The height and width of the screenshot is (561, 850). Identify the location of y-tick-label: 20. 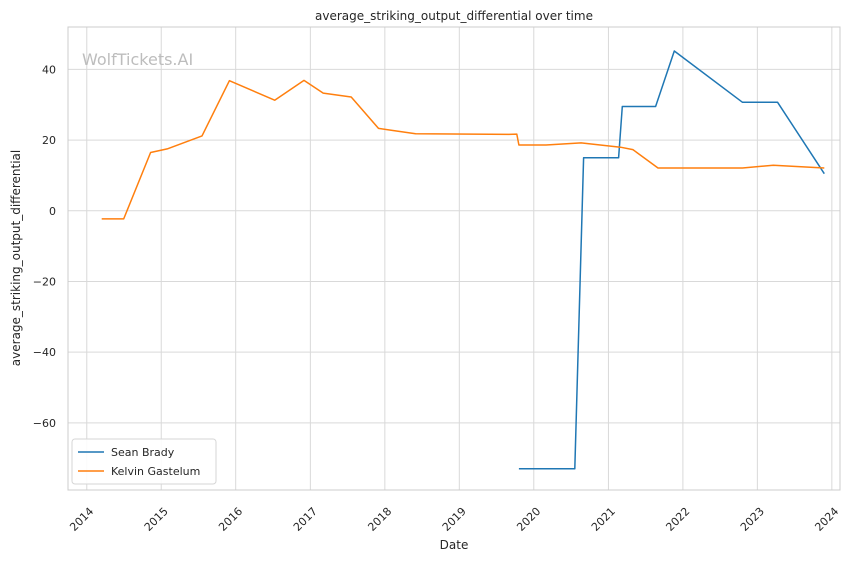
(49, 140).